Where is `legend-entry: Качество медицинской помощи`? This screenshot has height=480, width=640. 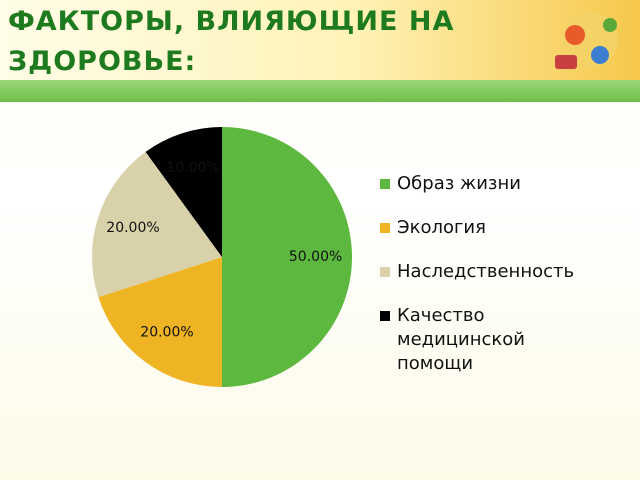 legend-entry: Качество медицинской помощи is located at coordinates (460, 340).